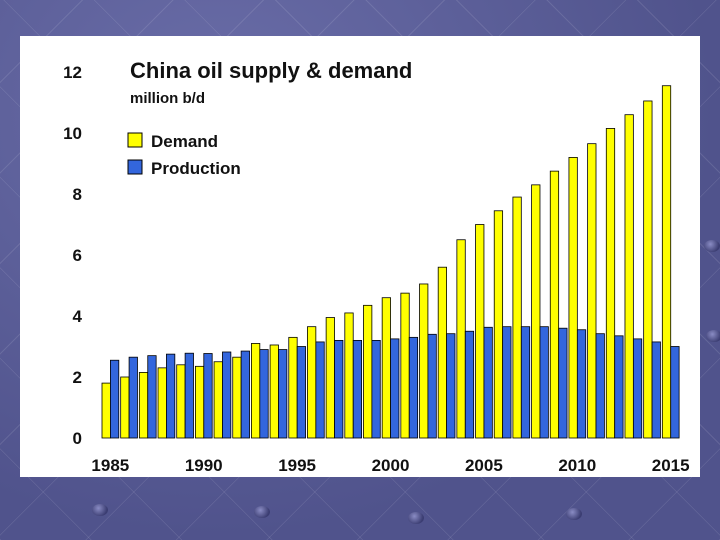 The width and height of the screenshot is (720, 540). Describe the element at coordinates (237, 397) in the screenshot. I see `bar-demand-1992` at that location.